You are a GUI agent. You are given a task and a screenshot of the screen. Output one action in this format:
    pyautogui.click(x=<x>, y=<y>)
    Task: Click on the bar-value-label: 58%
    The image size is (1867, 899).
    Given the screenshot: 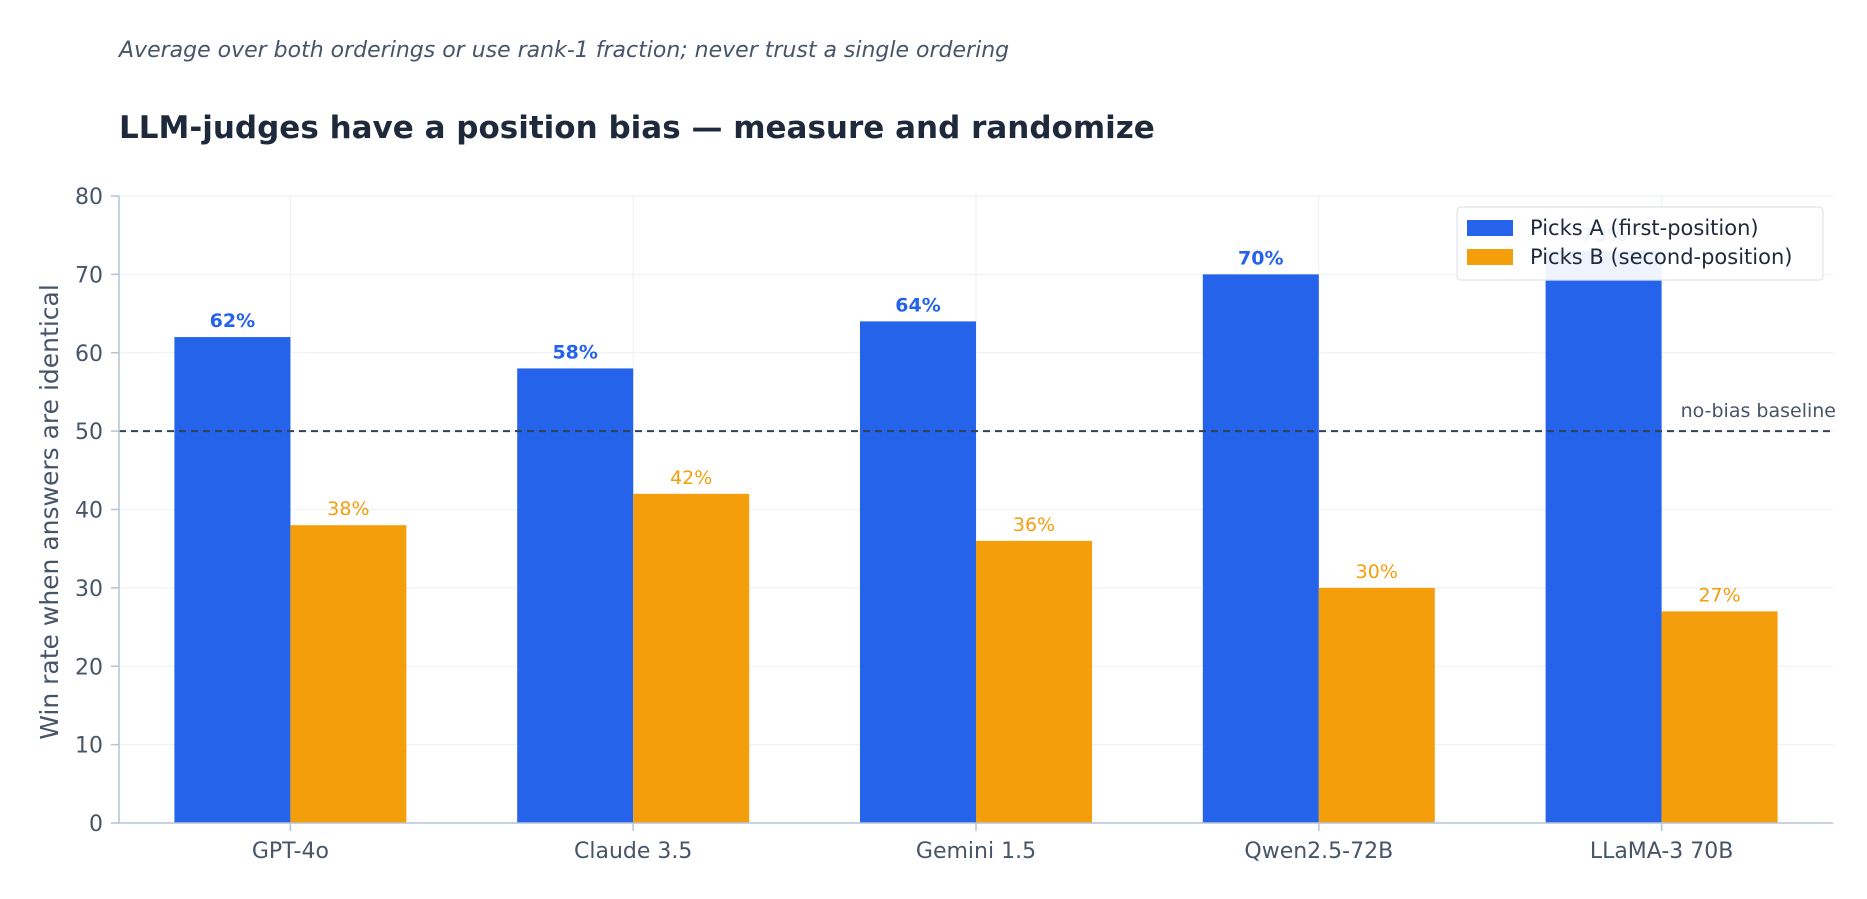 What is the action you would take?
    pyautogui.click(x=574, y=352)
    